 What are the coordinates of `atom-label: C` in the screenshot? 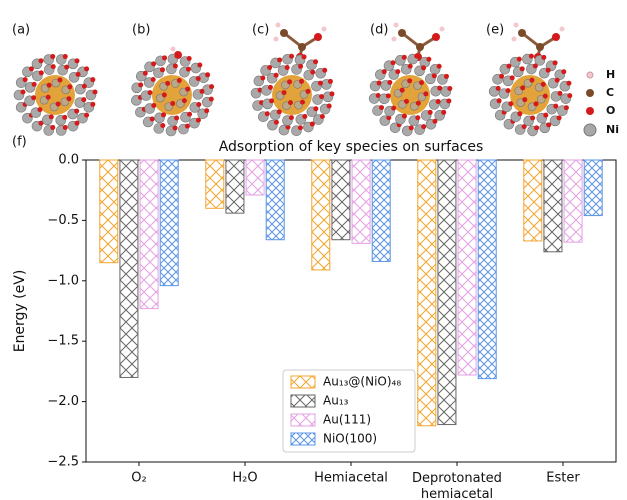 It's located at (610, 92).